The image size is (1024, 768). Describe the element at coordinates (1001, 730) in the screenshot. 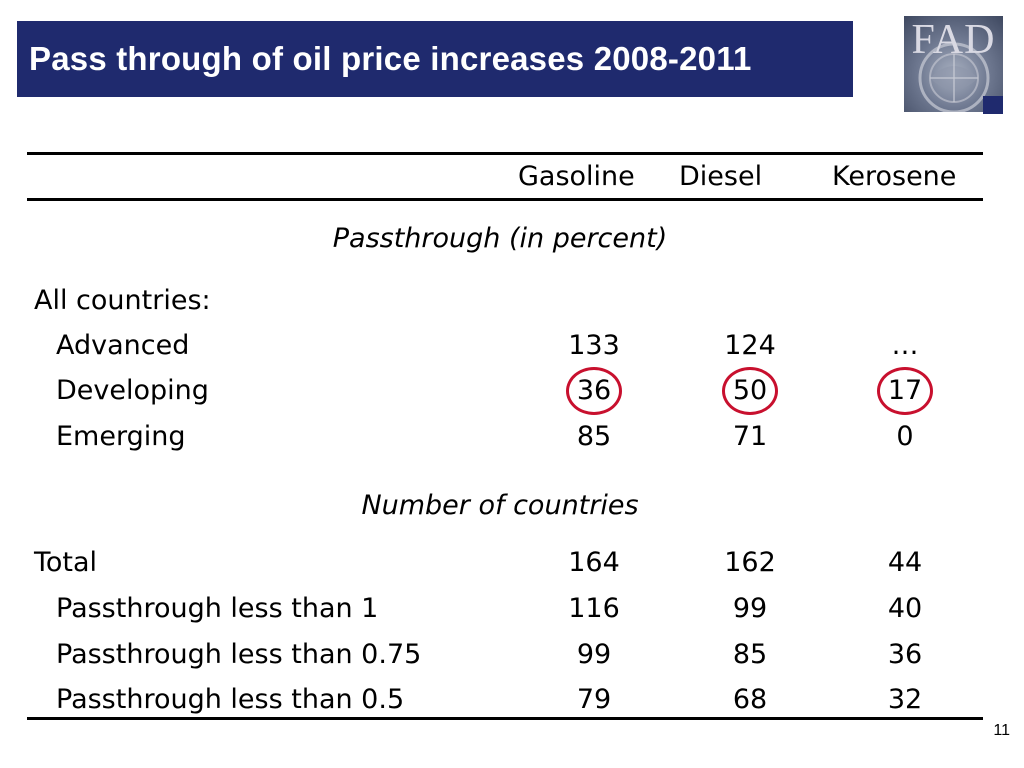

I see `page-number: 11` at that location.